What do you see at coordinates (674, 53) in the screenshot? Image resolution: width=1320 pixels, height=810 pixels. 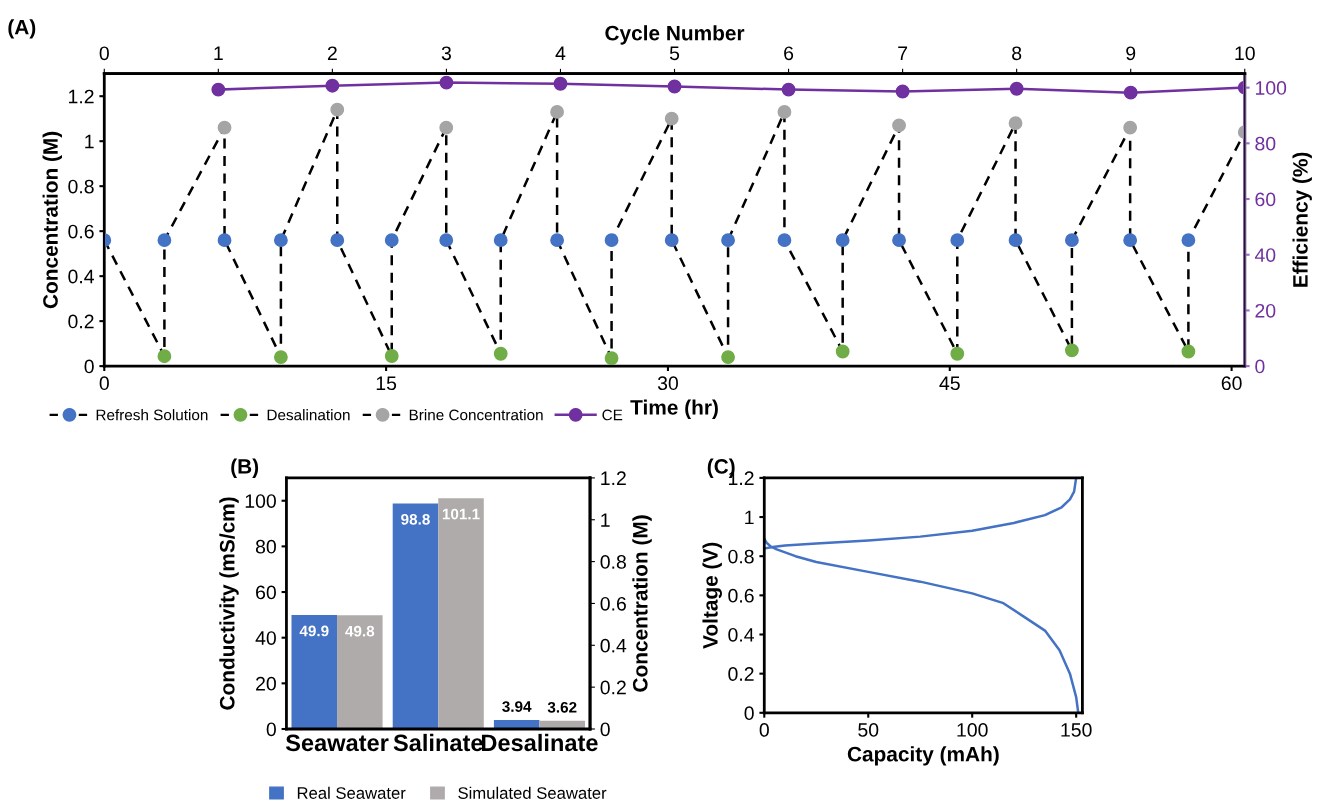 I see `x2-tick-label: 5` at bounding box center [674, 53].